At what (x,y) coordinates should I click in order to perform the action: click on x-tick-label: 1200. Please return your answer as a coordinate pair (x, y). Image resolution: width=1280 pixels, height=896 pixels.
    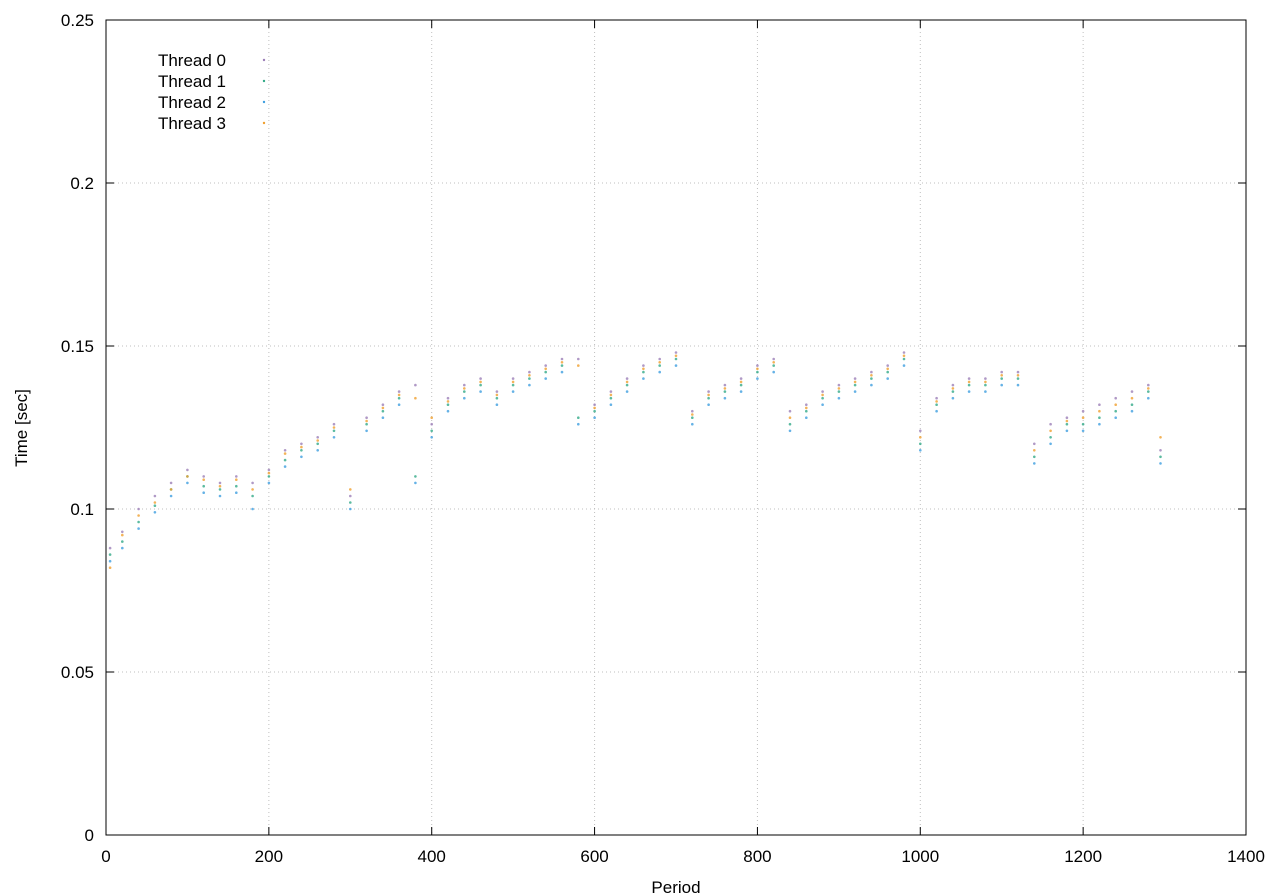
    Looking at the image, I should click on (1083, 856).